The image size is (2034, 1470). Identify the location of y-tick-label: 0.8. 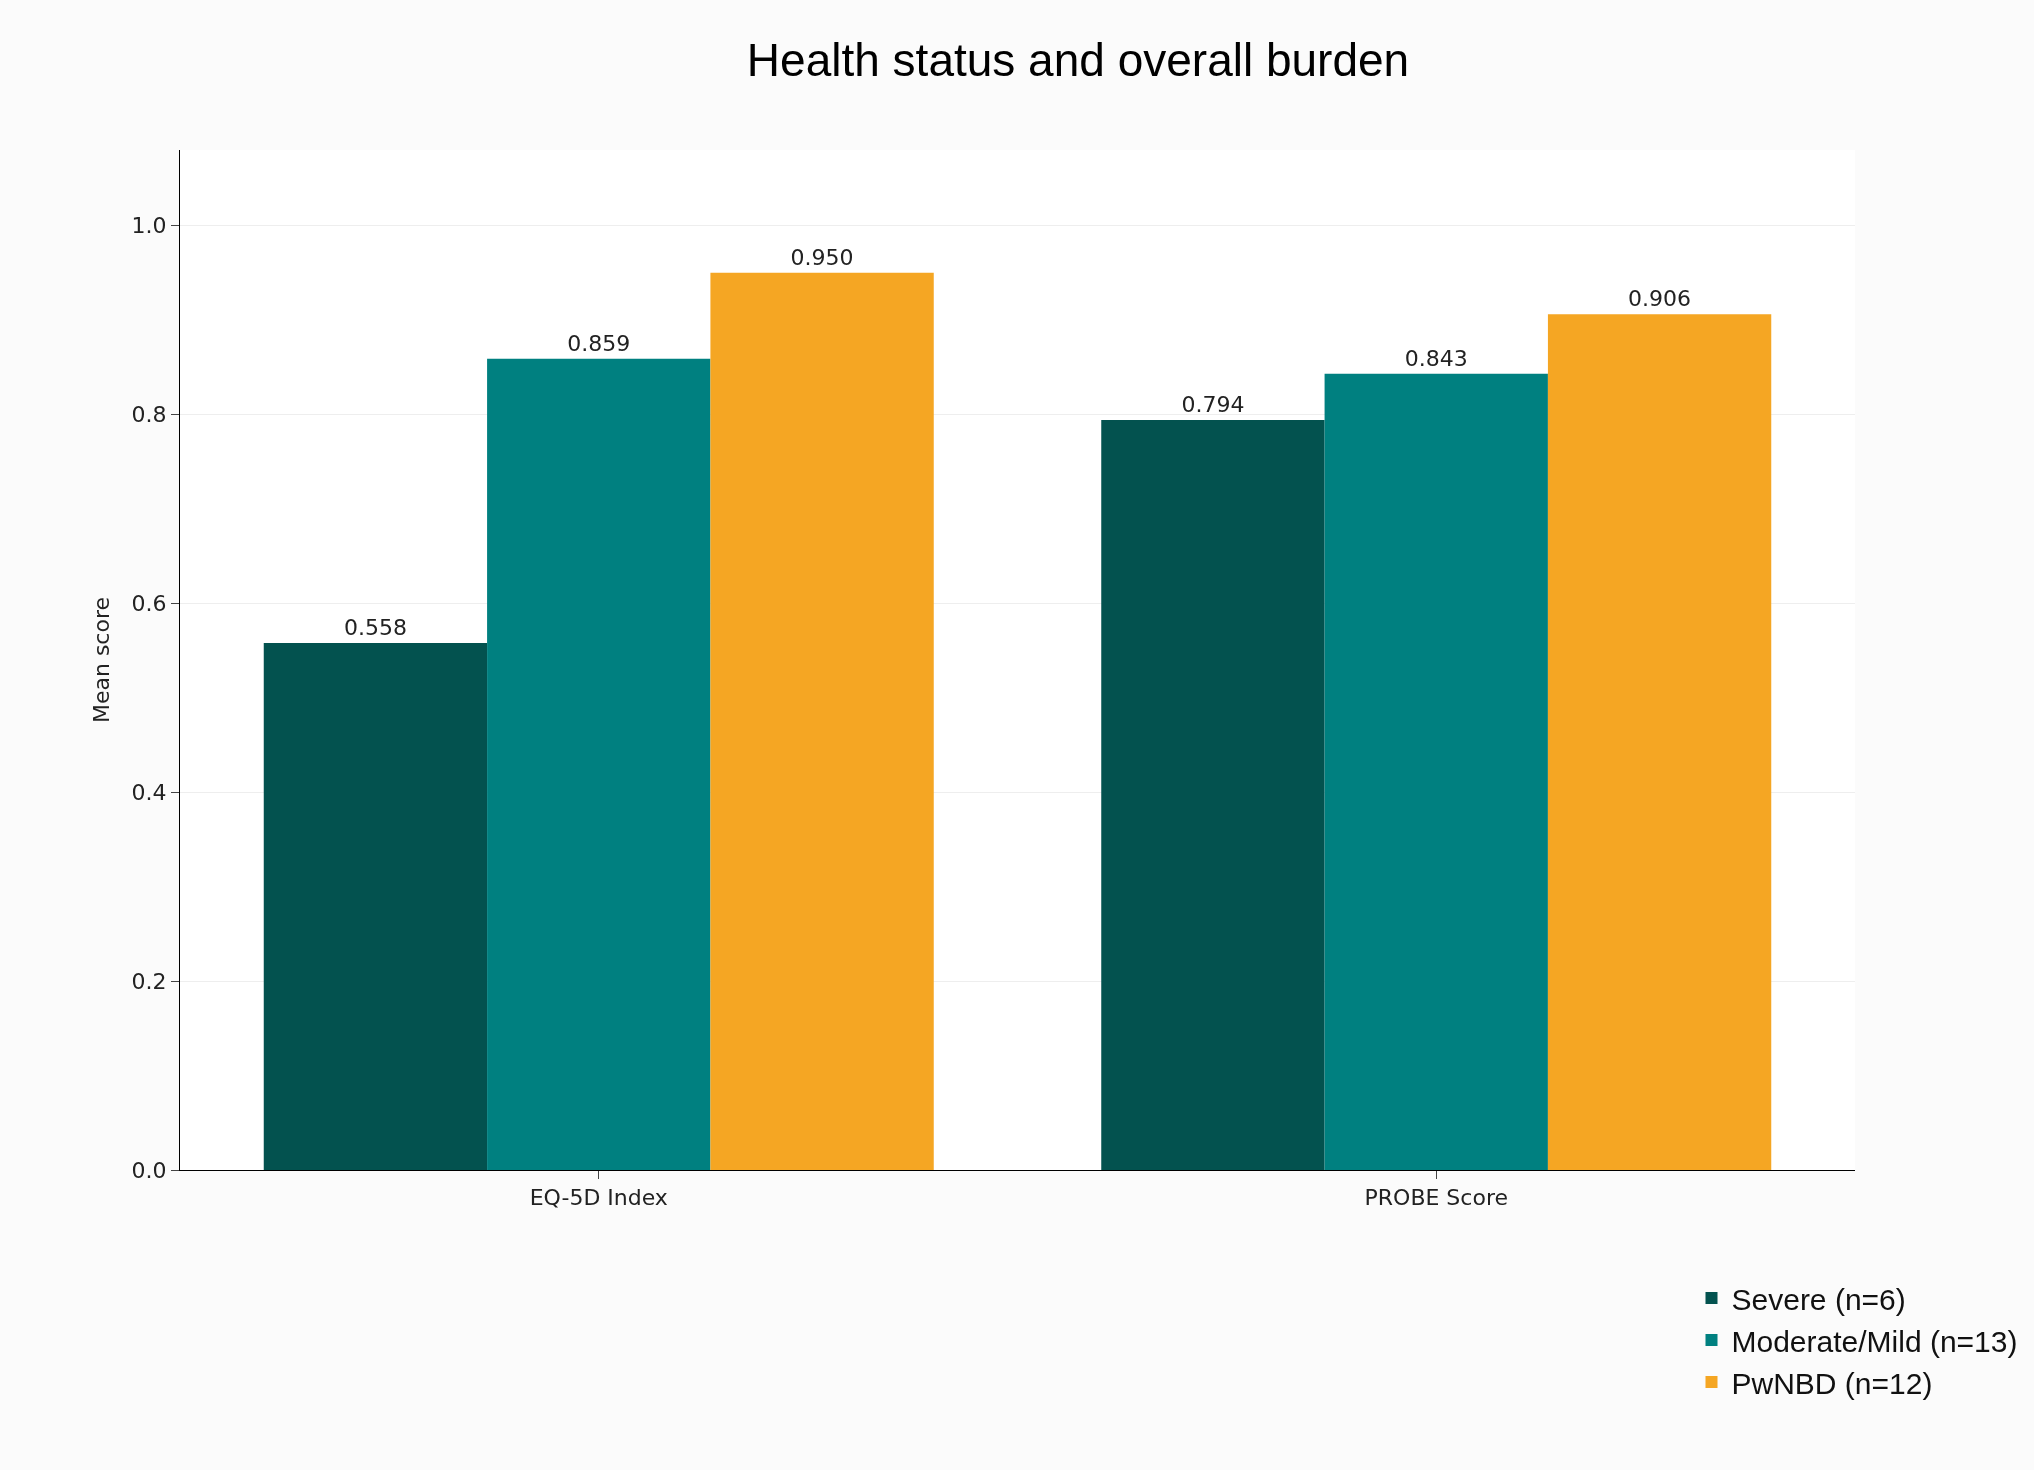
(149, 415).